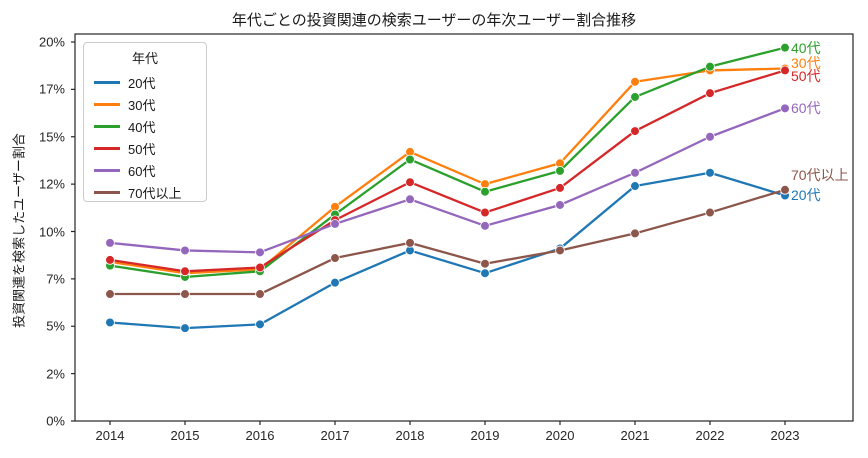  I want to click on x-tick-label: 2020, so click(560, 435).